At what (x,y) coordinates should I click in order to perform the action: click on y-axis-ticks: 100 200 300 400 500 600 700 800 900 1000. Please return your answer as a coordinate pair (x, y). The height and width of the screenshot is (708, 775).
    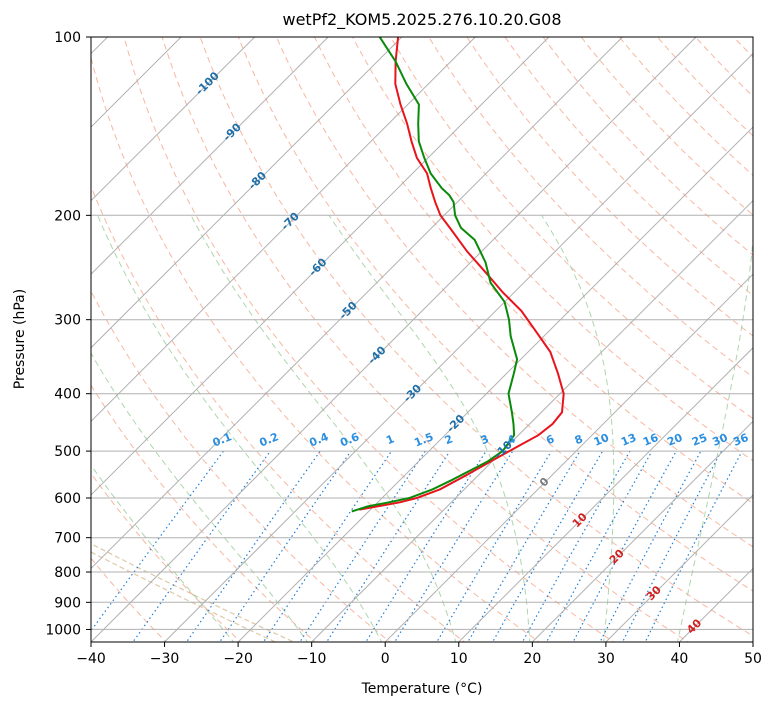
    Looking at the image, I should click on (68, 334).